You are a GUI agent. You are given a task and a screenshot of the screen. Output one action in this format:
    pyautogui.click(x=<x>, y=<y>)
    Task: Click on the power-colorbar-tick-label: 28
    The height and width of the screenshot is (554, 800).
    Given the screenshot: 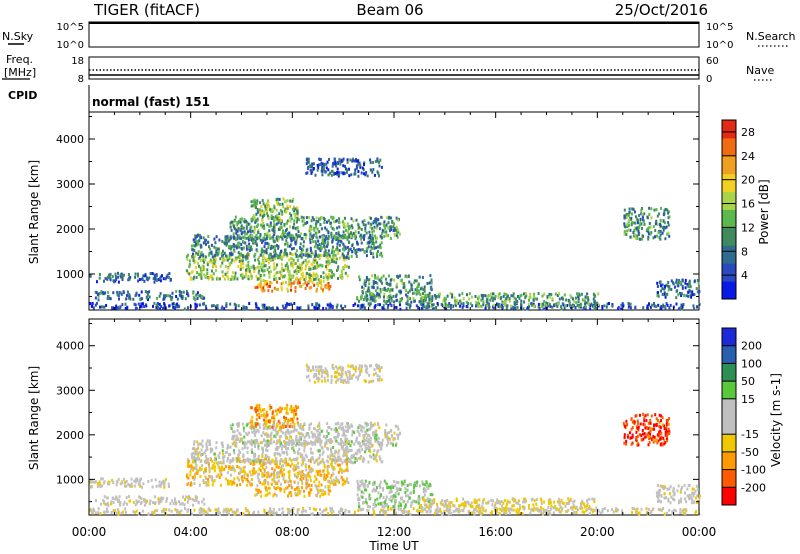 What is the action you would take?
    pyautogui.click(x=748, y=132)
    